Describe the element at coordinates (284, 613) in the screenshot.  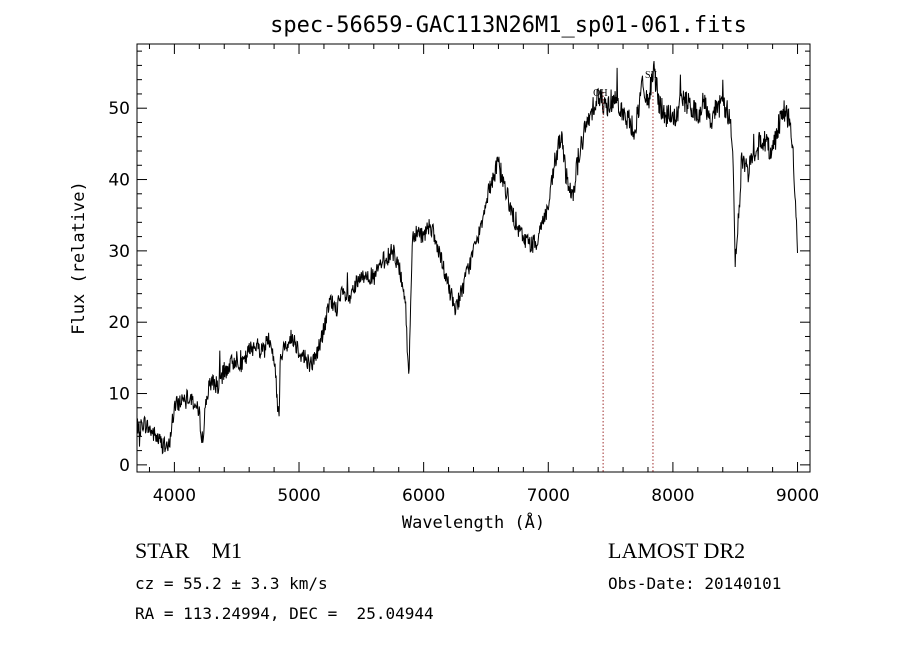
I see `coordinates: RA = 113.24994, DEC = 25.04944` at that location.